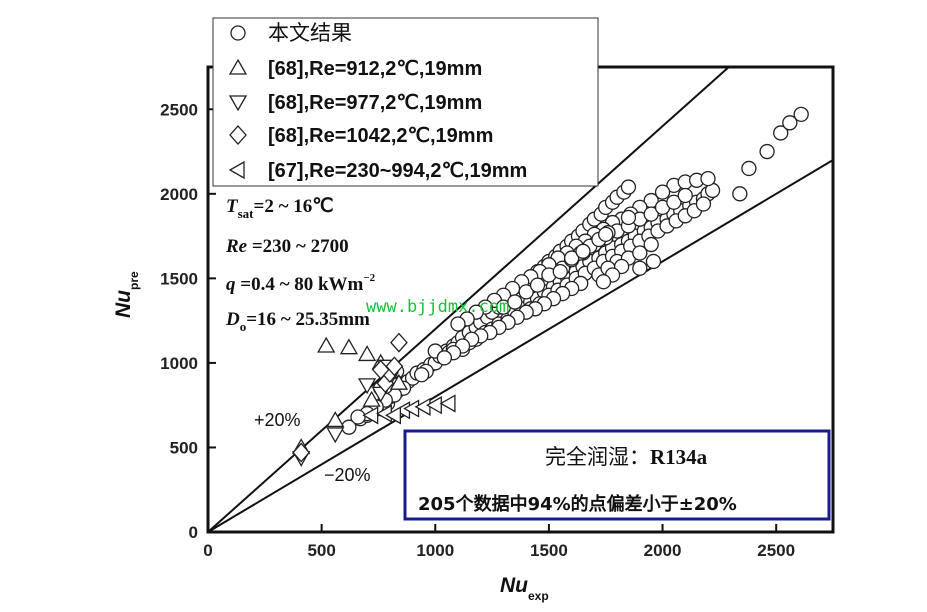 The image size is (927, 612). I want to click on legend-entry-1: [68],Re=912,2℃,19mm, so click(375, 69).